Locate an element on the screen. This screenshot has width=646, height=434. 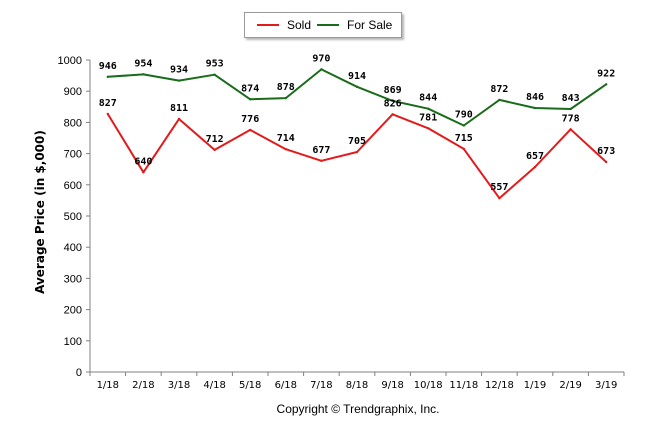
y-axis-ticks: 0 100 200 300 400 500 600 700 800 900 1000 is located at coordinates (74, 217).